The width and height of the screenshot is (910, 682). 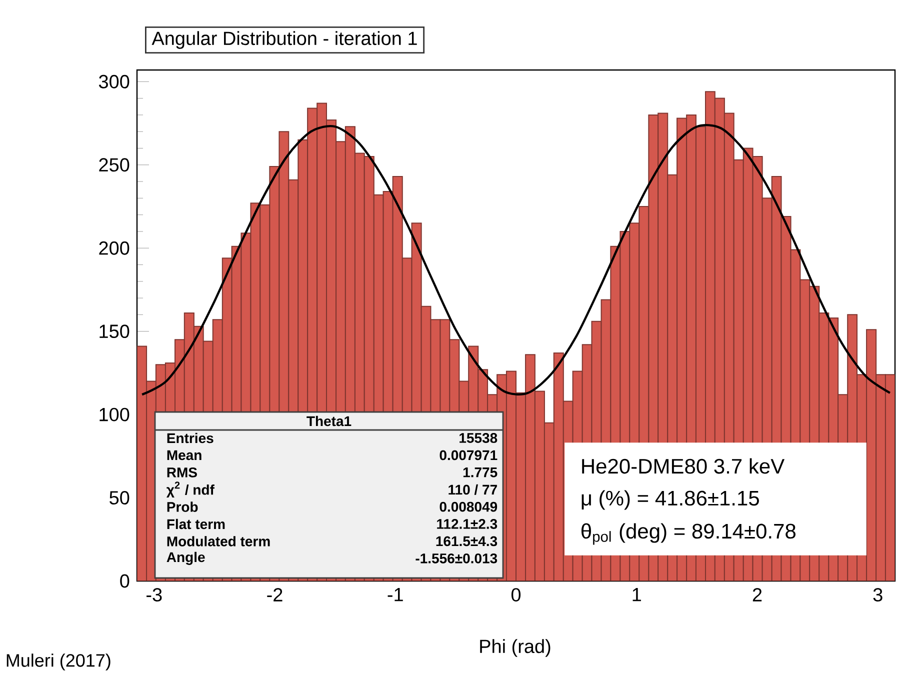 I want to click on annotation: Theta1, so click(x=329, y=421).